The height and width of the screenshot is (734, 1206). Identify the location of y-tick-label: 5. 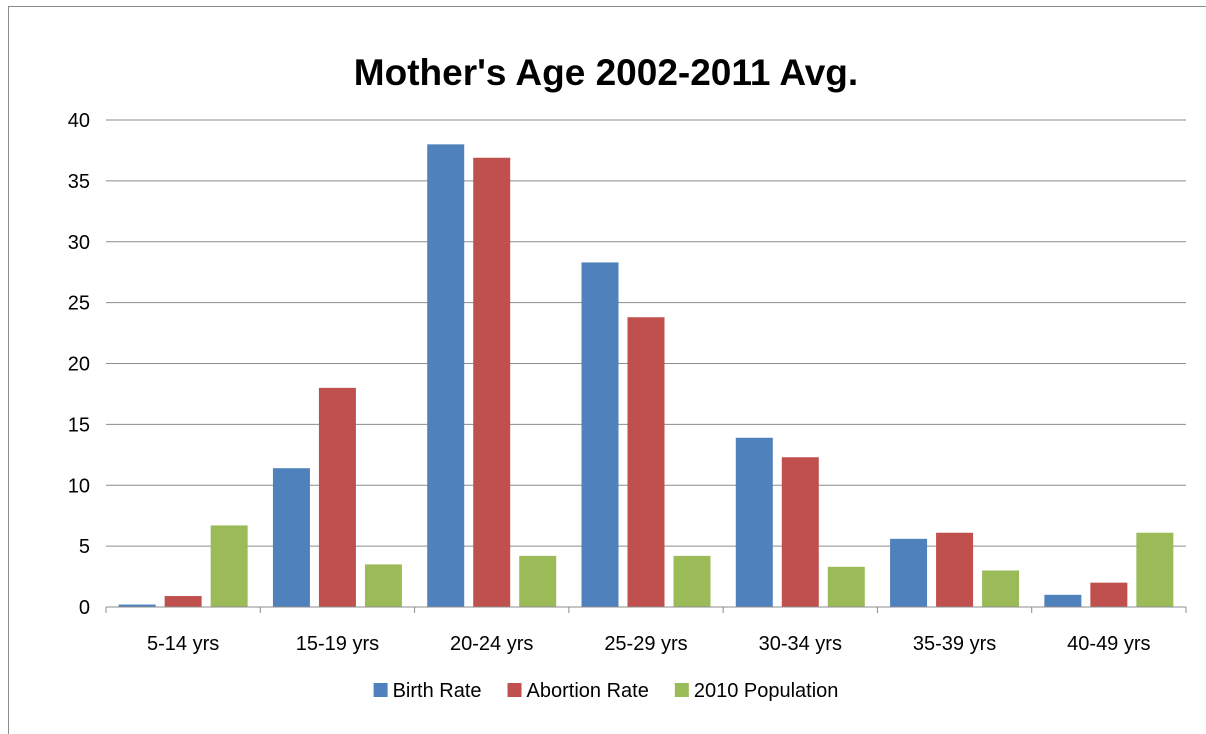
(84, 547).